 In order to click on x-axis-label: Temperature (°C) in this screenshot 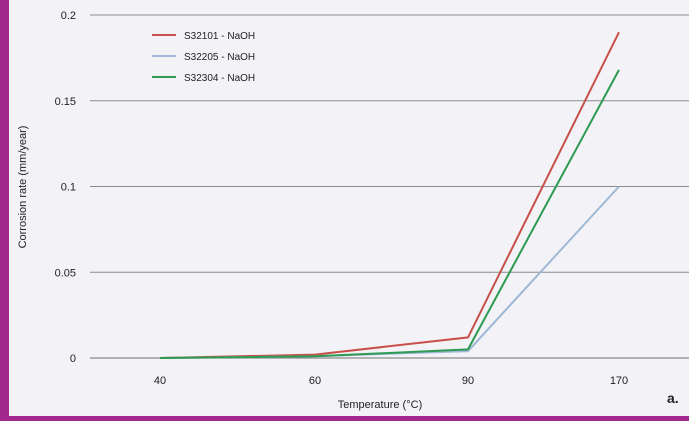, I will do `click(380, 405)`.